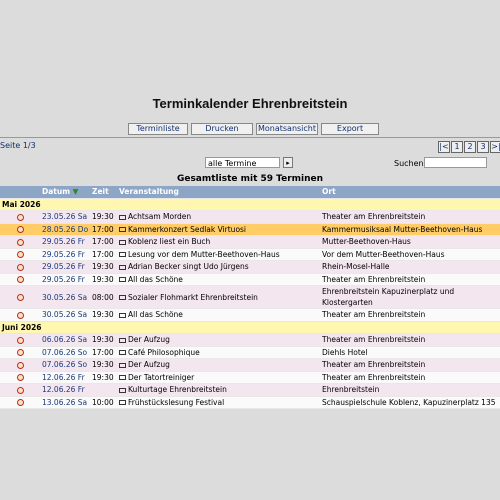  What do you see at coordinates (161, 377) in the screenshot?
I see `event-title: Der Tatortreiniger` at bounding box center [161, 377].